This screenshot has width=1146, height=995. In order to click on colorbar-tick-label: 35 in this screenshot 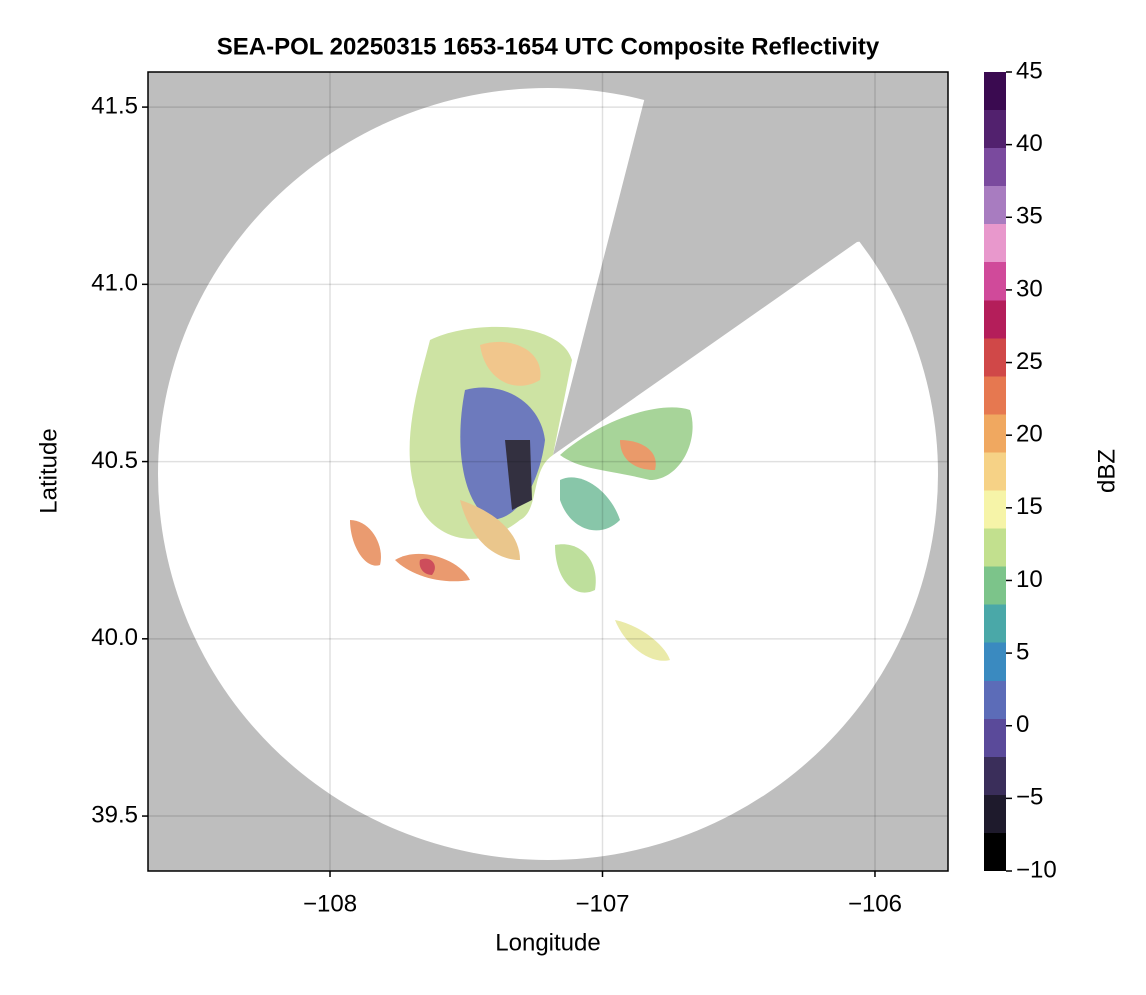, I will do `click(1029, 216)`.